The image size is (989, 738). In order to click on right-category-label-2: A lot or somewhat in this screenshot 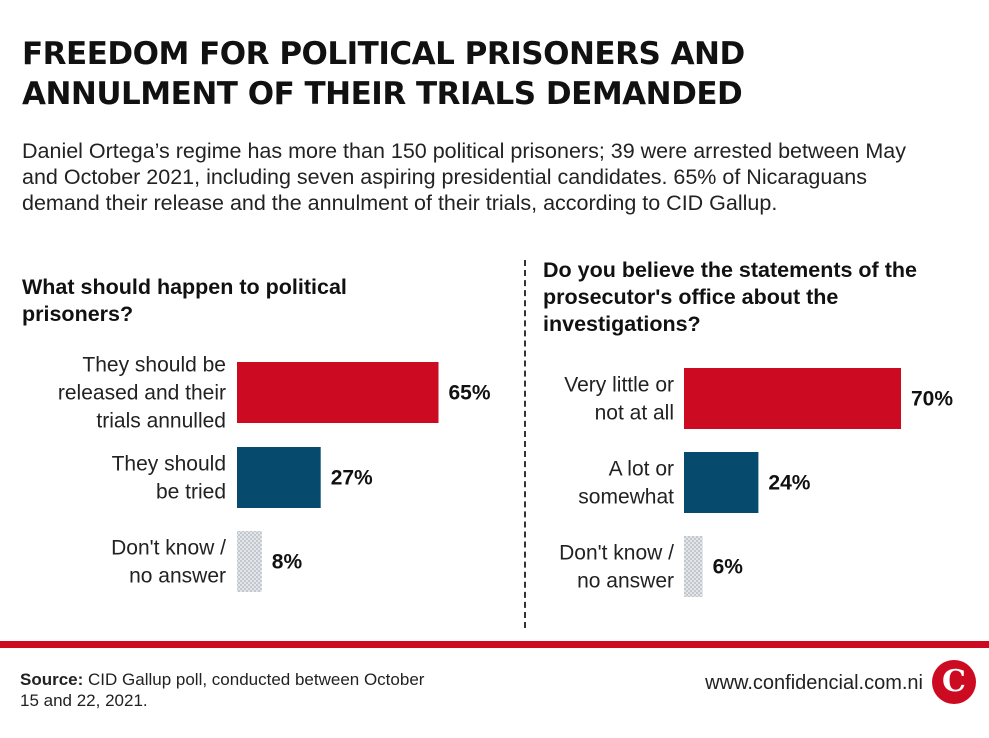, I will do `click(626, 483)`.